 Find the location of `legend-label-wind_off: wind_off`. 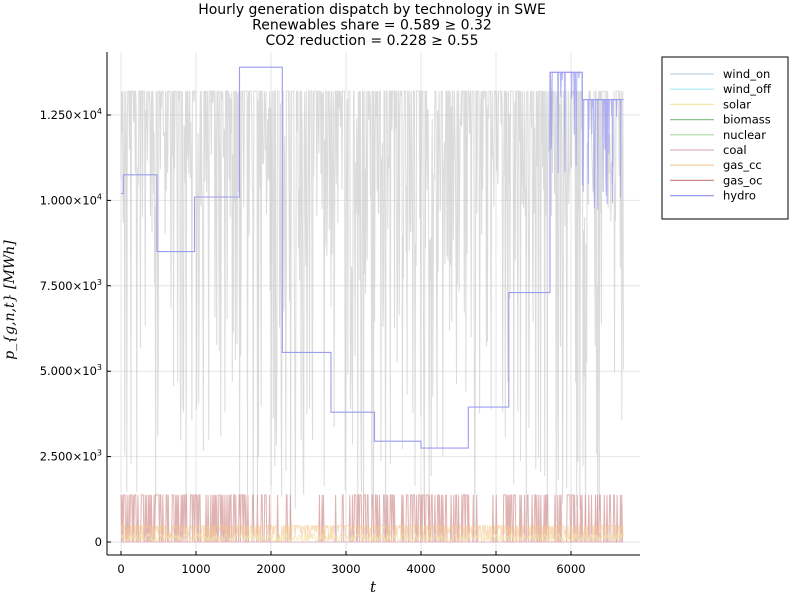

legend-label-wind_off: wind_off is located at coordinates (747, 89).